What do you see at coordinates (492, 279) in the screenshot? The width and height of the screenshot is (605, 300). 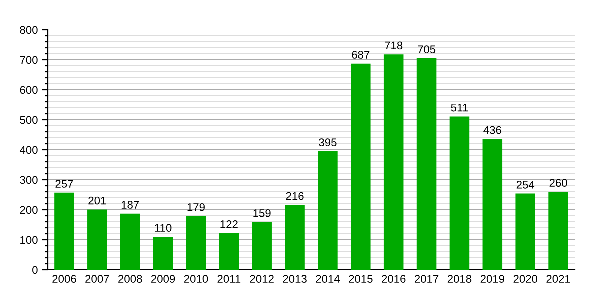 I see `x-tick-label: 2019` at bounding box center [492, 279].